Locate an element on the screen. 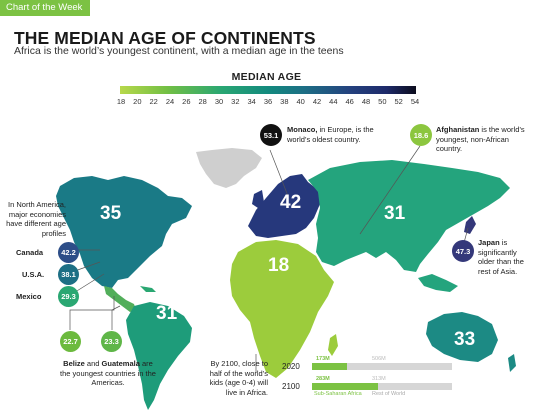 This screenshot has width=533, height=412. japan-shape is located at coordinates (470, 225).